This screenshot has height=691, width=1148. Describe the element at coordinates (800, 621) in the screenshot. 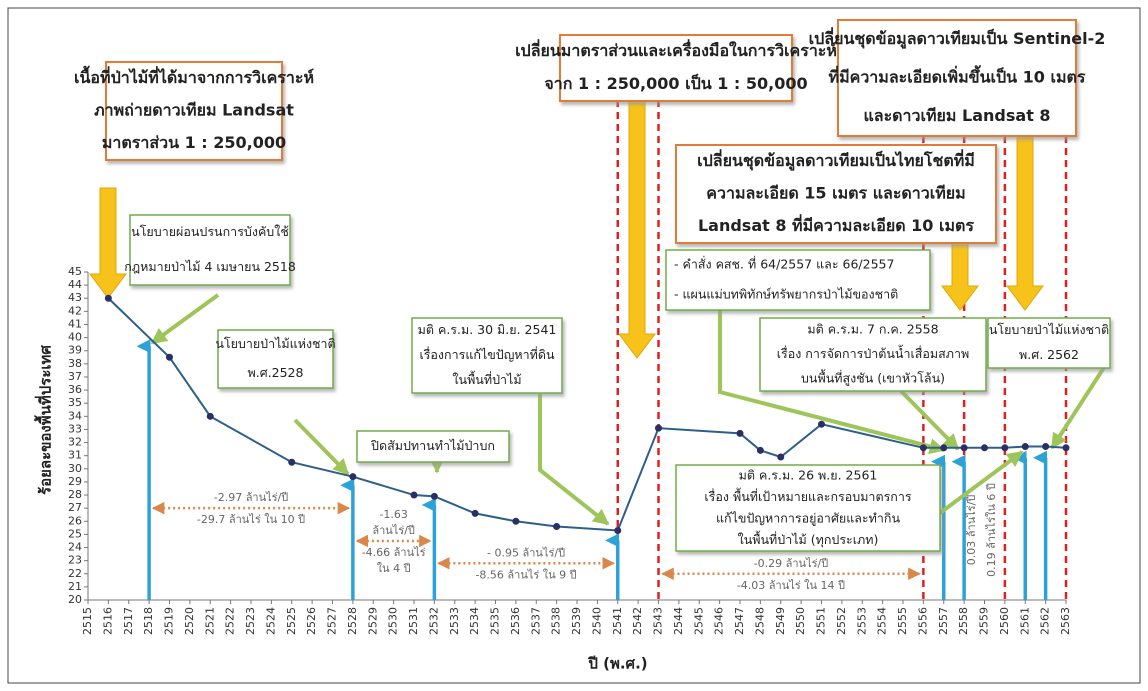

I see `x-tick-label: 2550` at that location.